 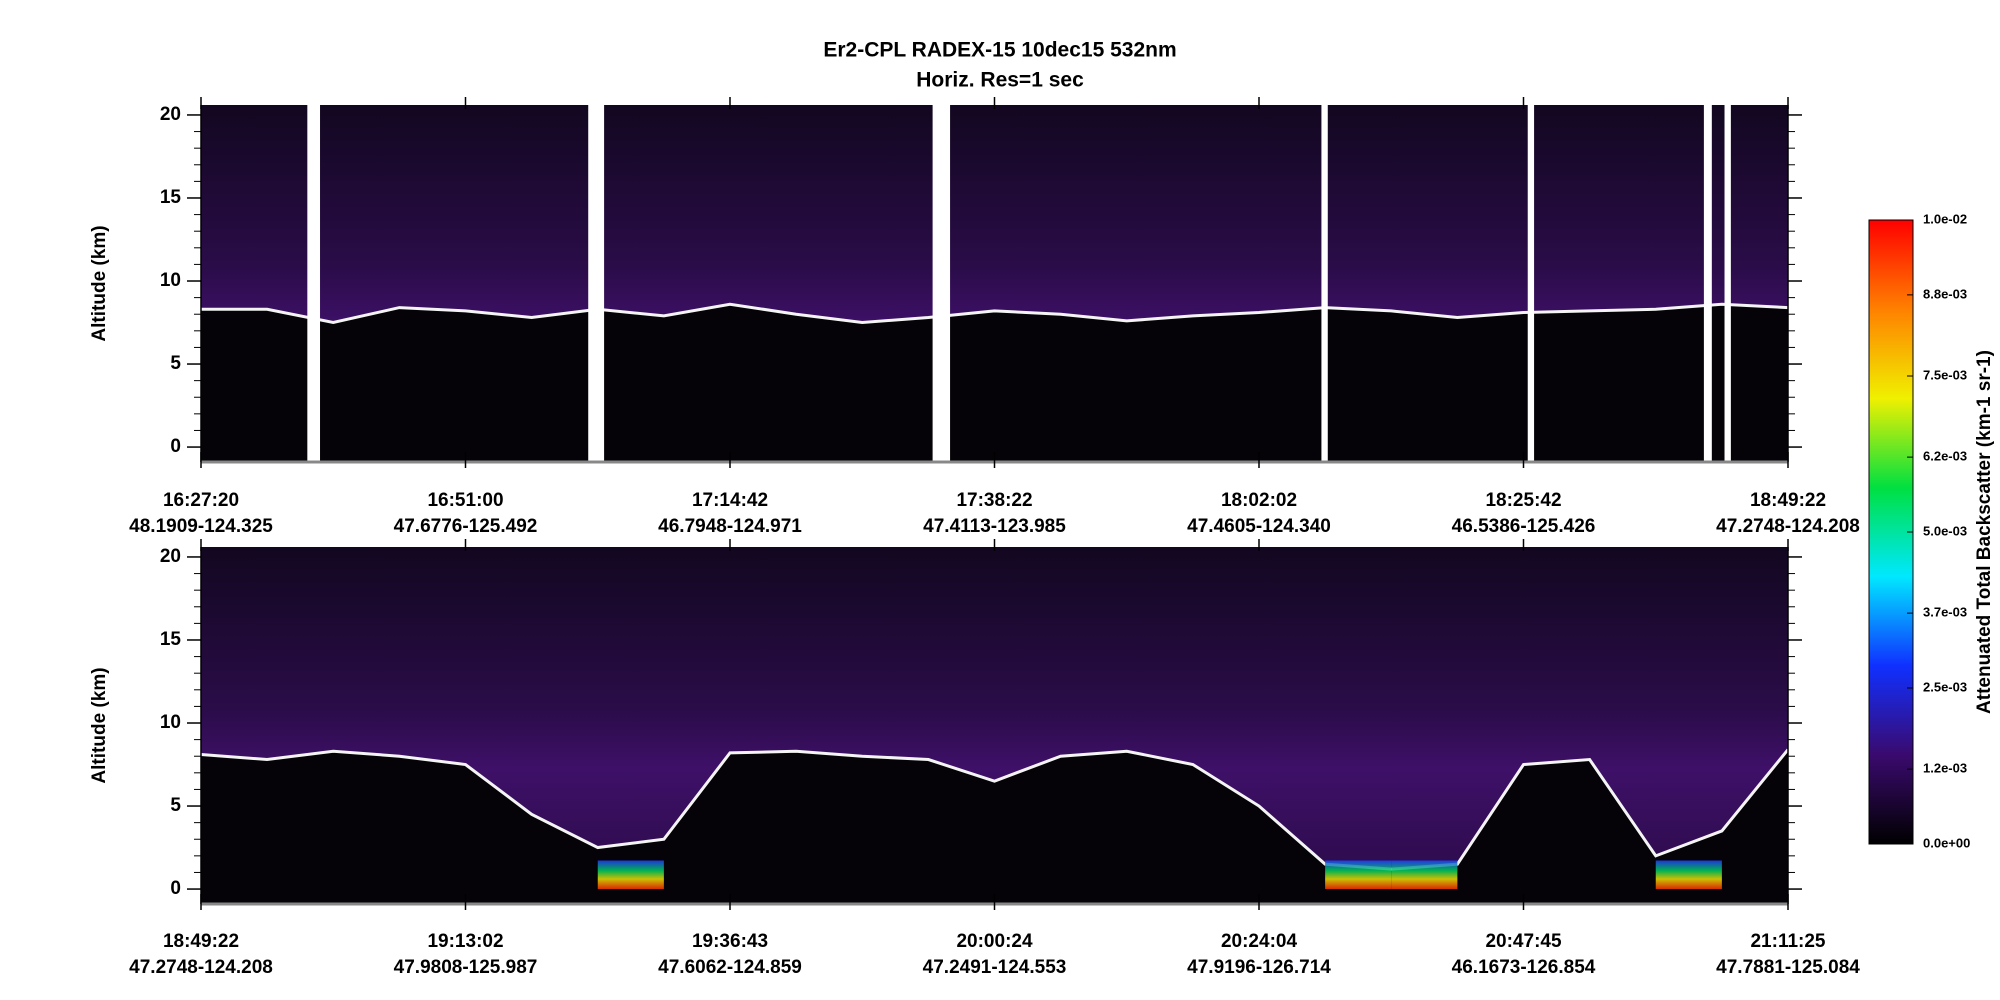 I want to click on x-tick-label: 19:13:02, so click(x=465, y=941).